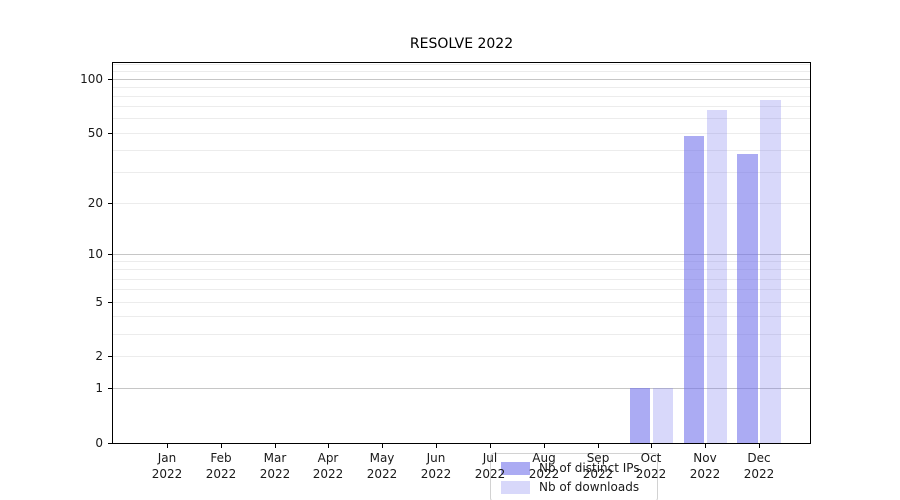 The height and width of the screenshot is (500, 900). Describe the element at coordinates (99, 302) in the screenshot. I see `y-tick-label: 5` at that location.